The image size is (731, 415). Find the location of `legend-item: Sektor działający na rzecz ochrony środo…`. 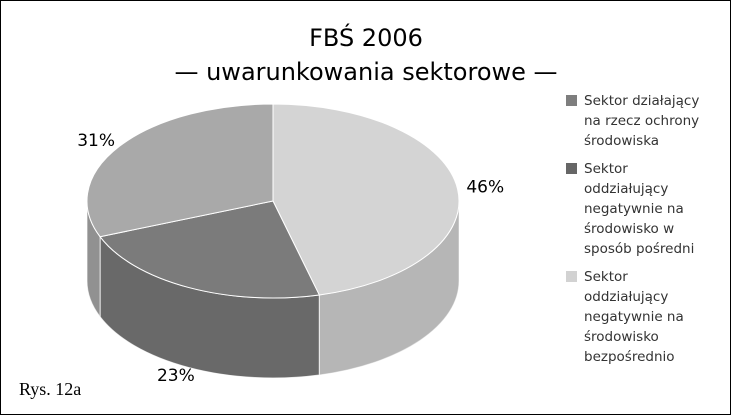

legend-item: Sektor działający na rzecz ochrony środo… is located at coordinates (641, 121).